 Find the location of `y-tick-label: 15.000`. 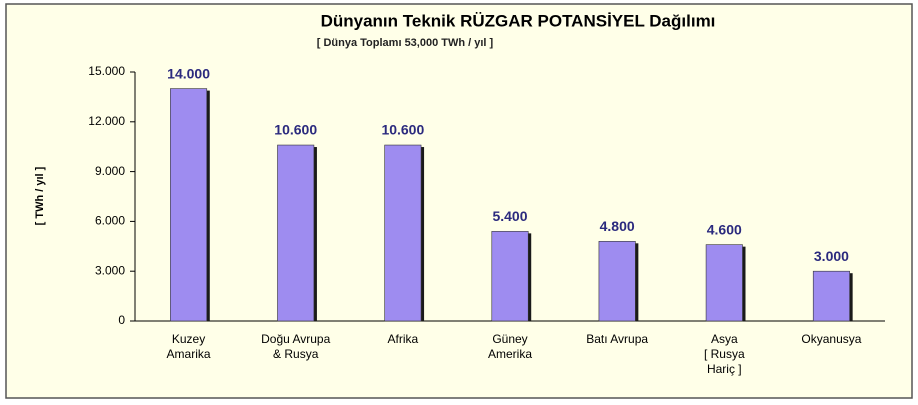

y-tick-label: 15.000 is located at coordinates (106, 71).